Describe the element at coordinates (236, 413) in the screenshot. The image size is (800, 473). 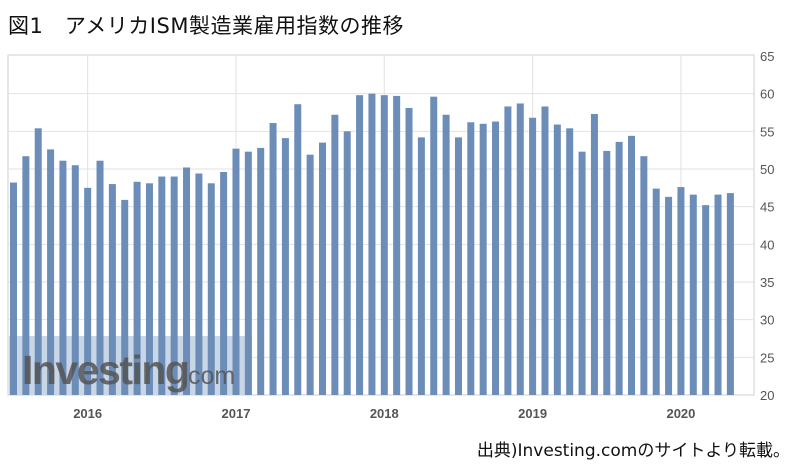
I see `x-tick-label: 2017` at that location.